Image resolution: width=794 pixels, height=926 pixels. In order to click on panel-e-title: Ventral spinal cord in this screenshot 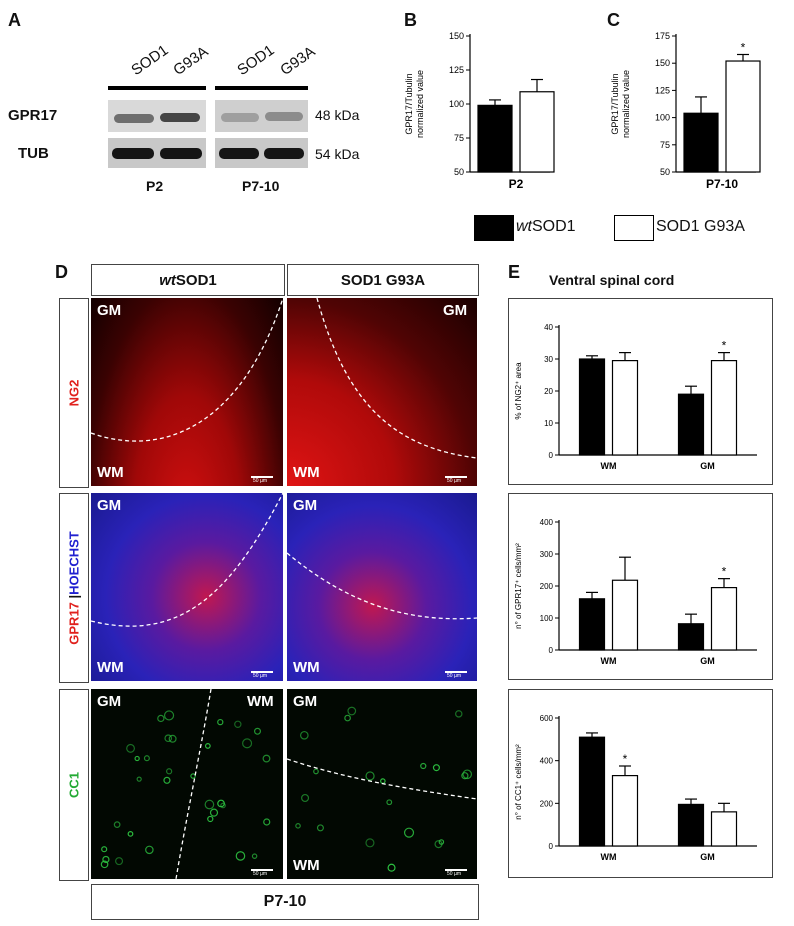, I will do `click(612, 280)`.